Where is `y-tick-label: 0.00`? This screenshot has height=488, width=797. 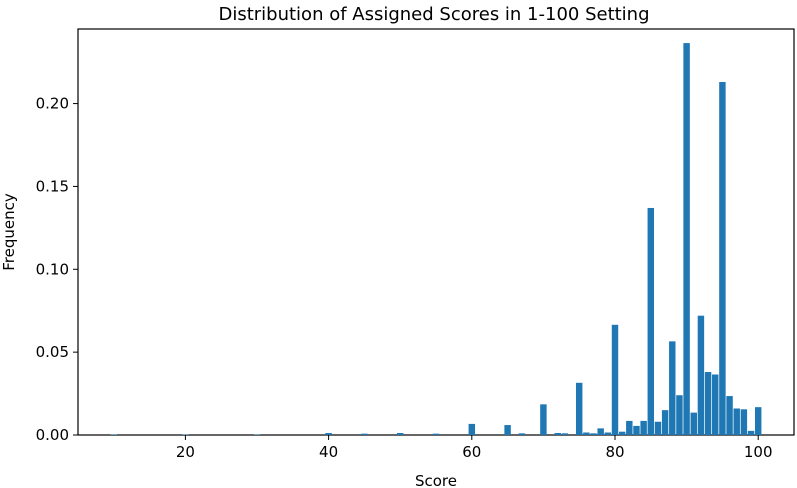 y-tick-label: 0.00 is located at coordinates (52, 435).